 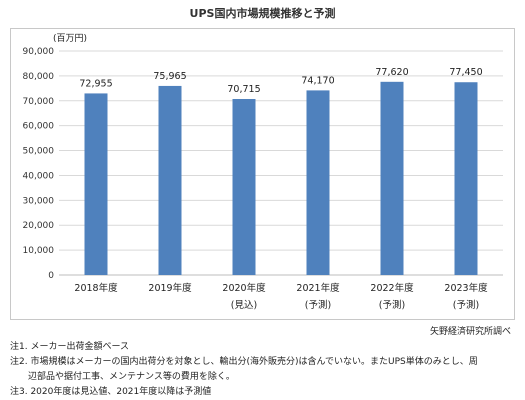 What do you see at coordinates (39, 251) in the screenshot?
I see `y-tick-label: 10,000` at bounding box center [39, 251].